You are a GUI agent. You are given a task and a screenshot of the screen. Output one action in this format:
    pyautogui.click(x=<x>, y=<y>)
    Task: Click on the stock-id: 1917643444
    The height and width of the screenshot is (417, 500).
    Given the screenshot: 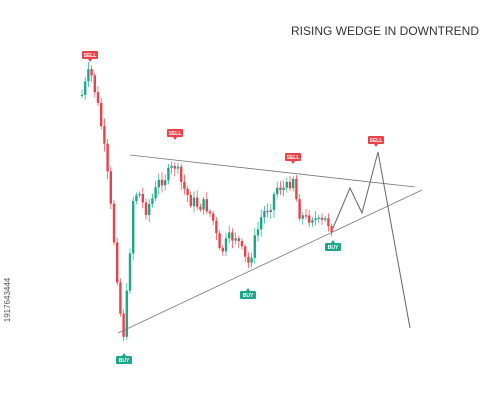 What is the action you would take?
    pyautogui.click(x=7, y=299)
    